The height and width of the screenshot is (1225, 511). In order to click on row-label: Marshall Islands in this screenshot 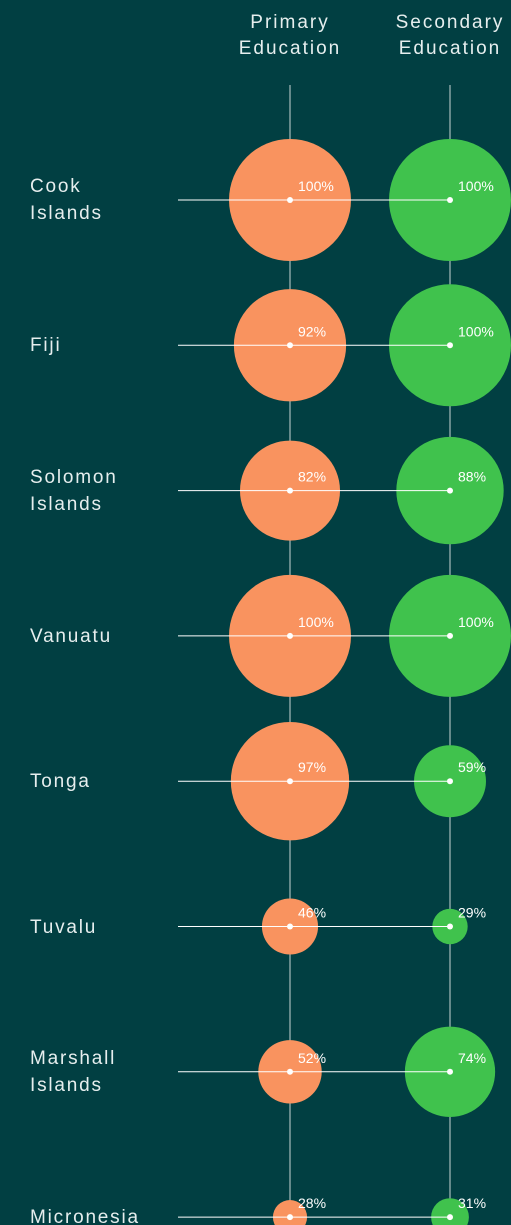, I will do `click(73, 1071)`.